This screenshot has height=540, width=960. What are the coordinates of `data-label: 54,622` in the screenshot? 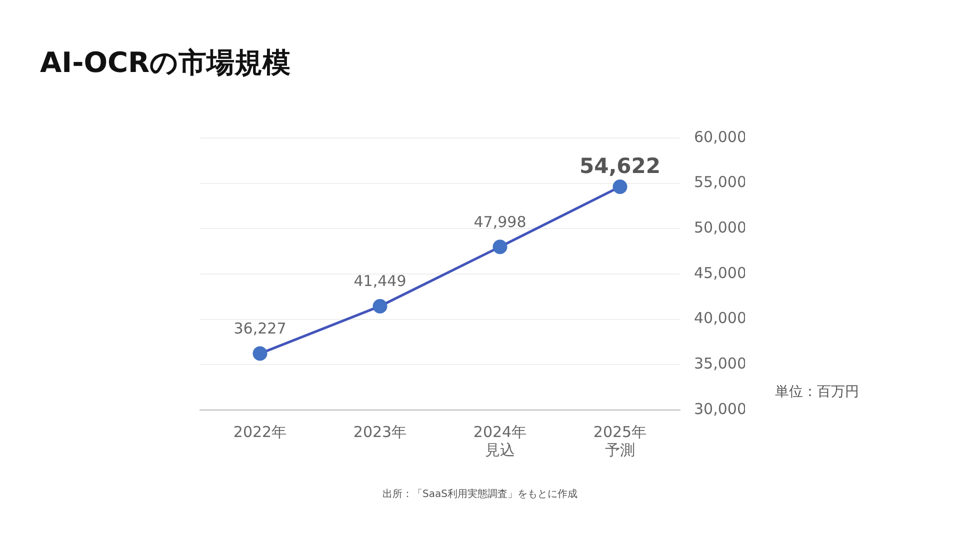 It's located at (620, 166).